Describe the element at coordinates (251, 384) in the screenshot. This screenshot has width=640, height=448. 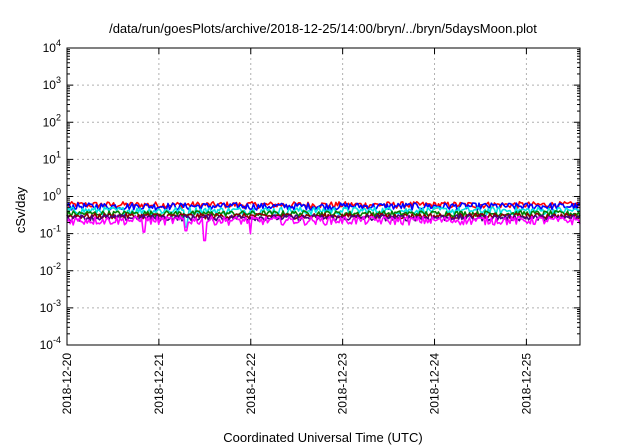
I see `x-tick-label: 2018-12-22` at that location.